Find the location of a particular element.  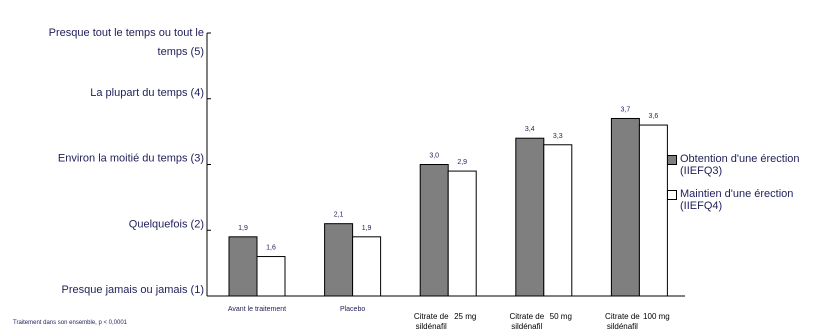

legend-swatch-iiefq3 is located at coordinates (672, 160).